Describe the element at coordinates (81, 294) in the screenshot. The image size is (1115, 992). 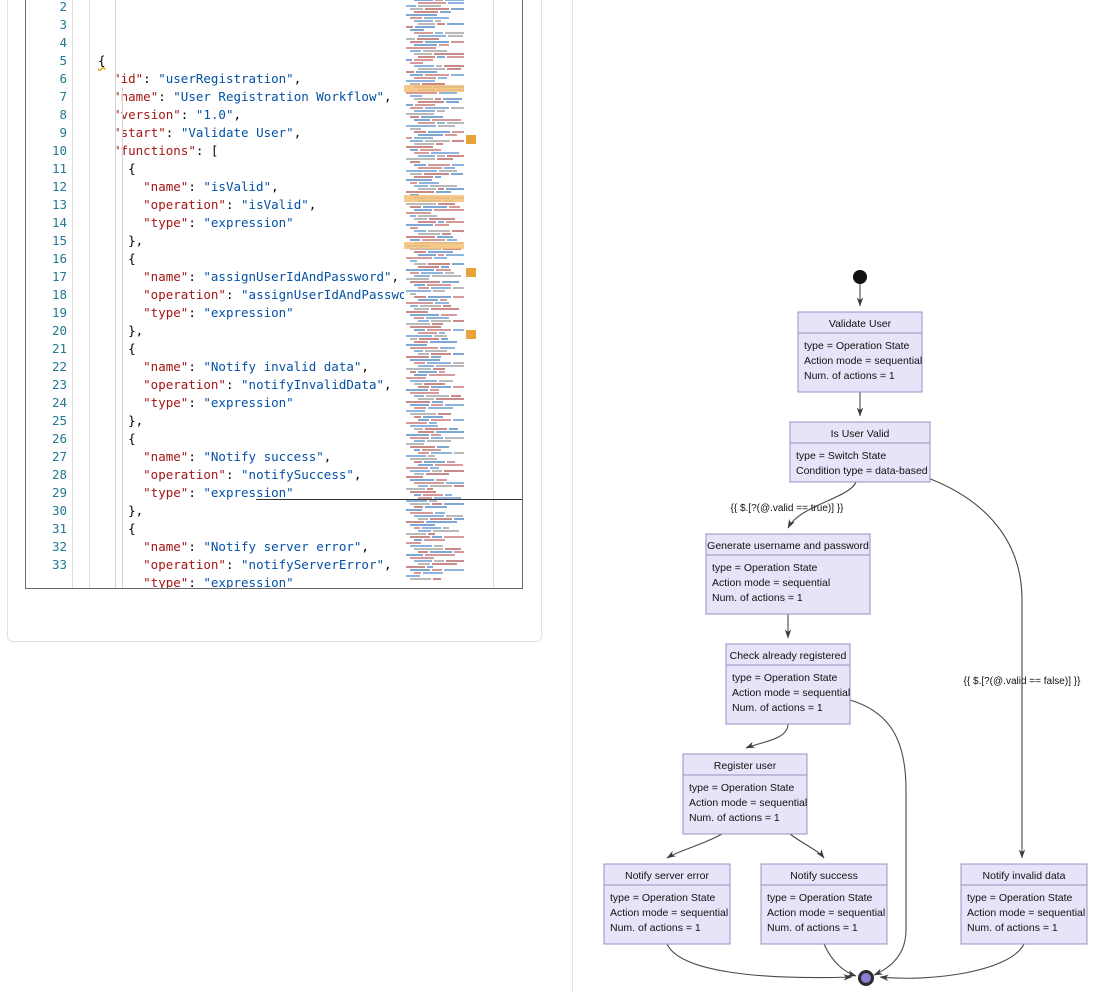
I see `fold-margin` at that location.